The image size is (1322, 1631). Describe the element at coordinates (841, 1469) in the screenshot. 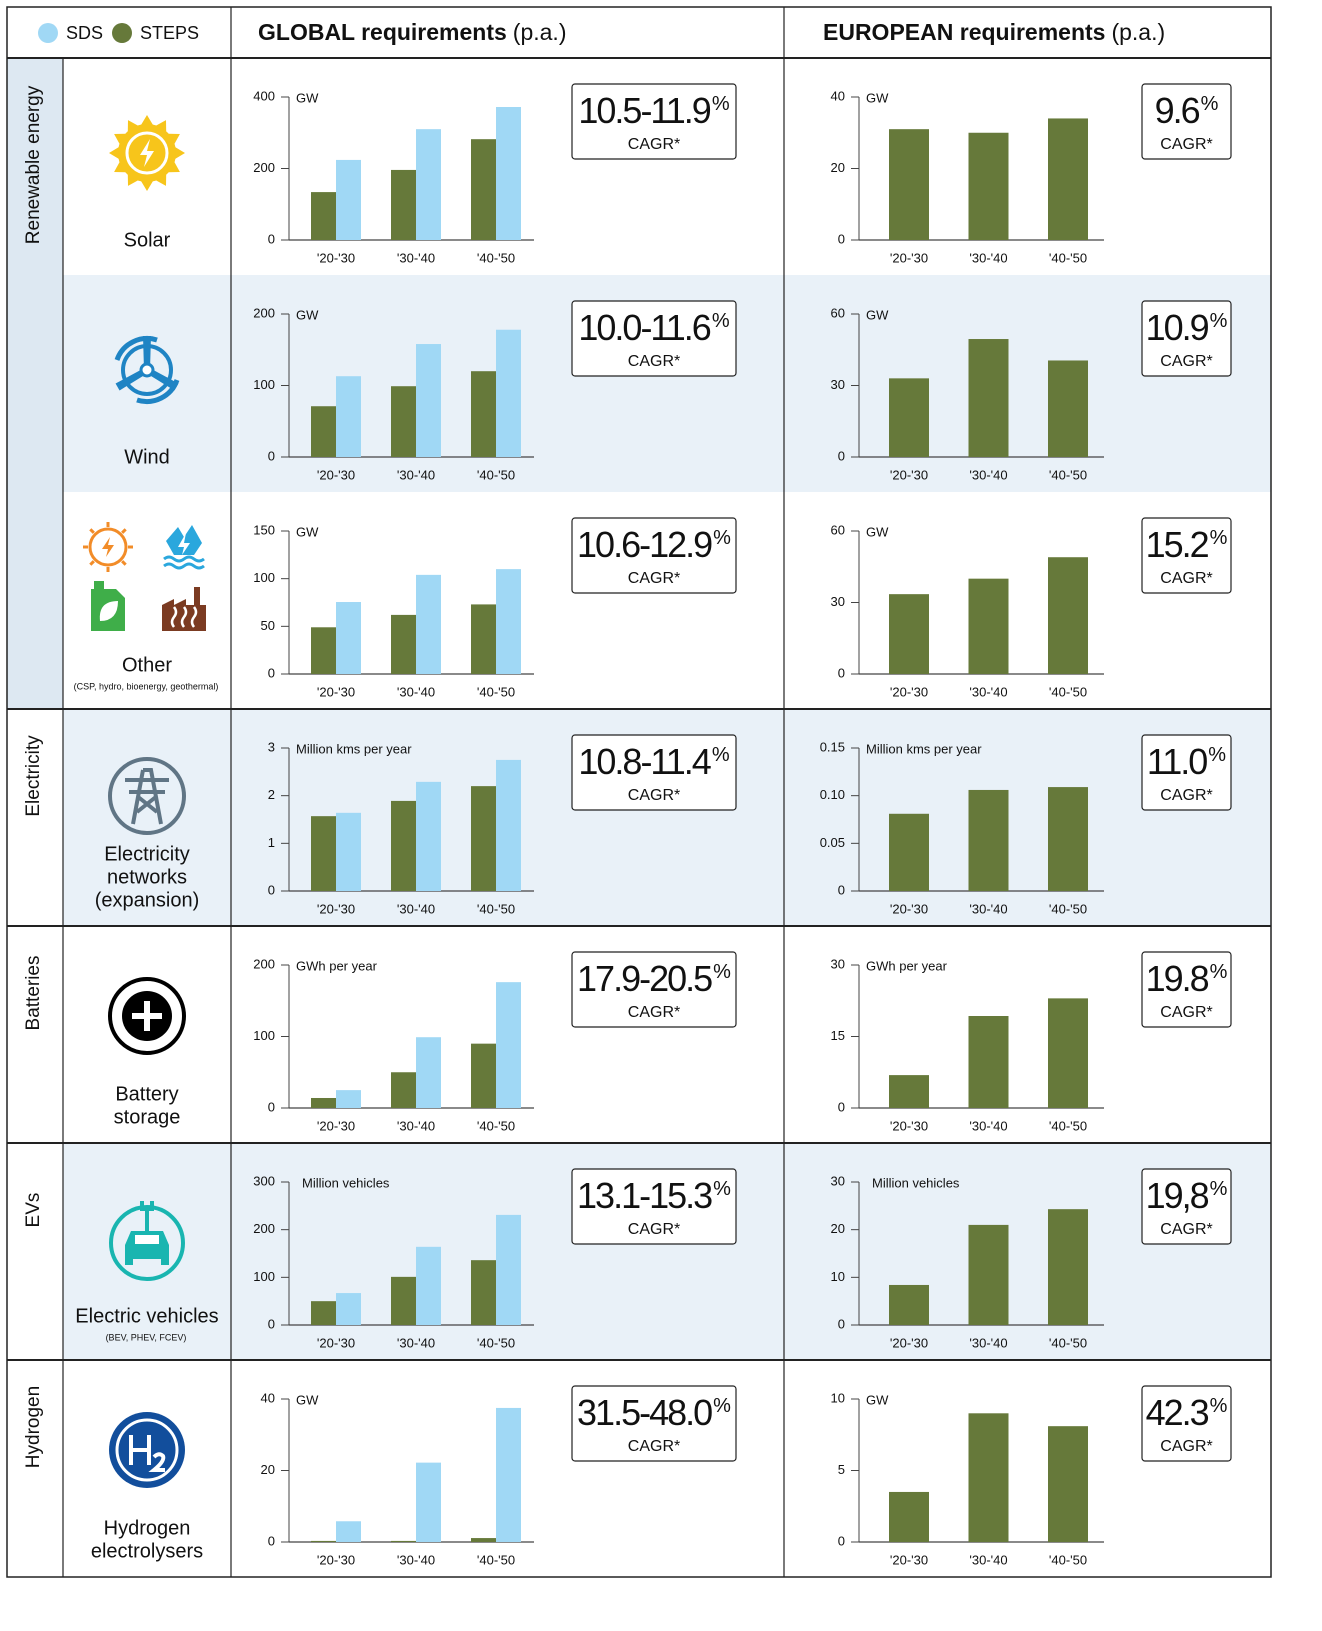

I see `y-tick-label: 5` at that location.